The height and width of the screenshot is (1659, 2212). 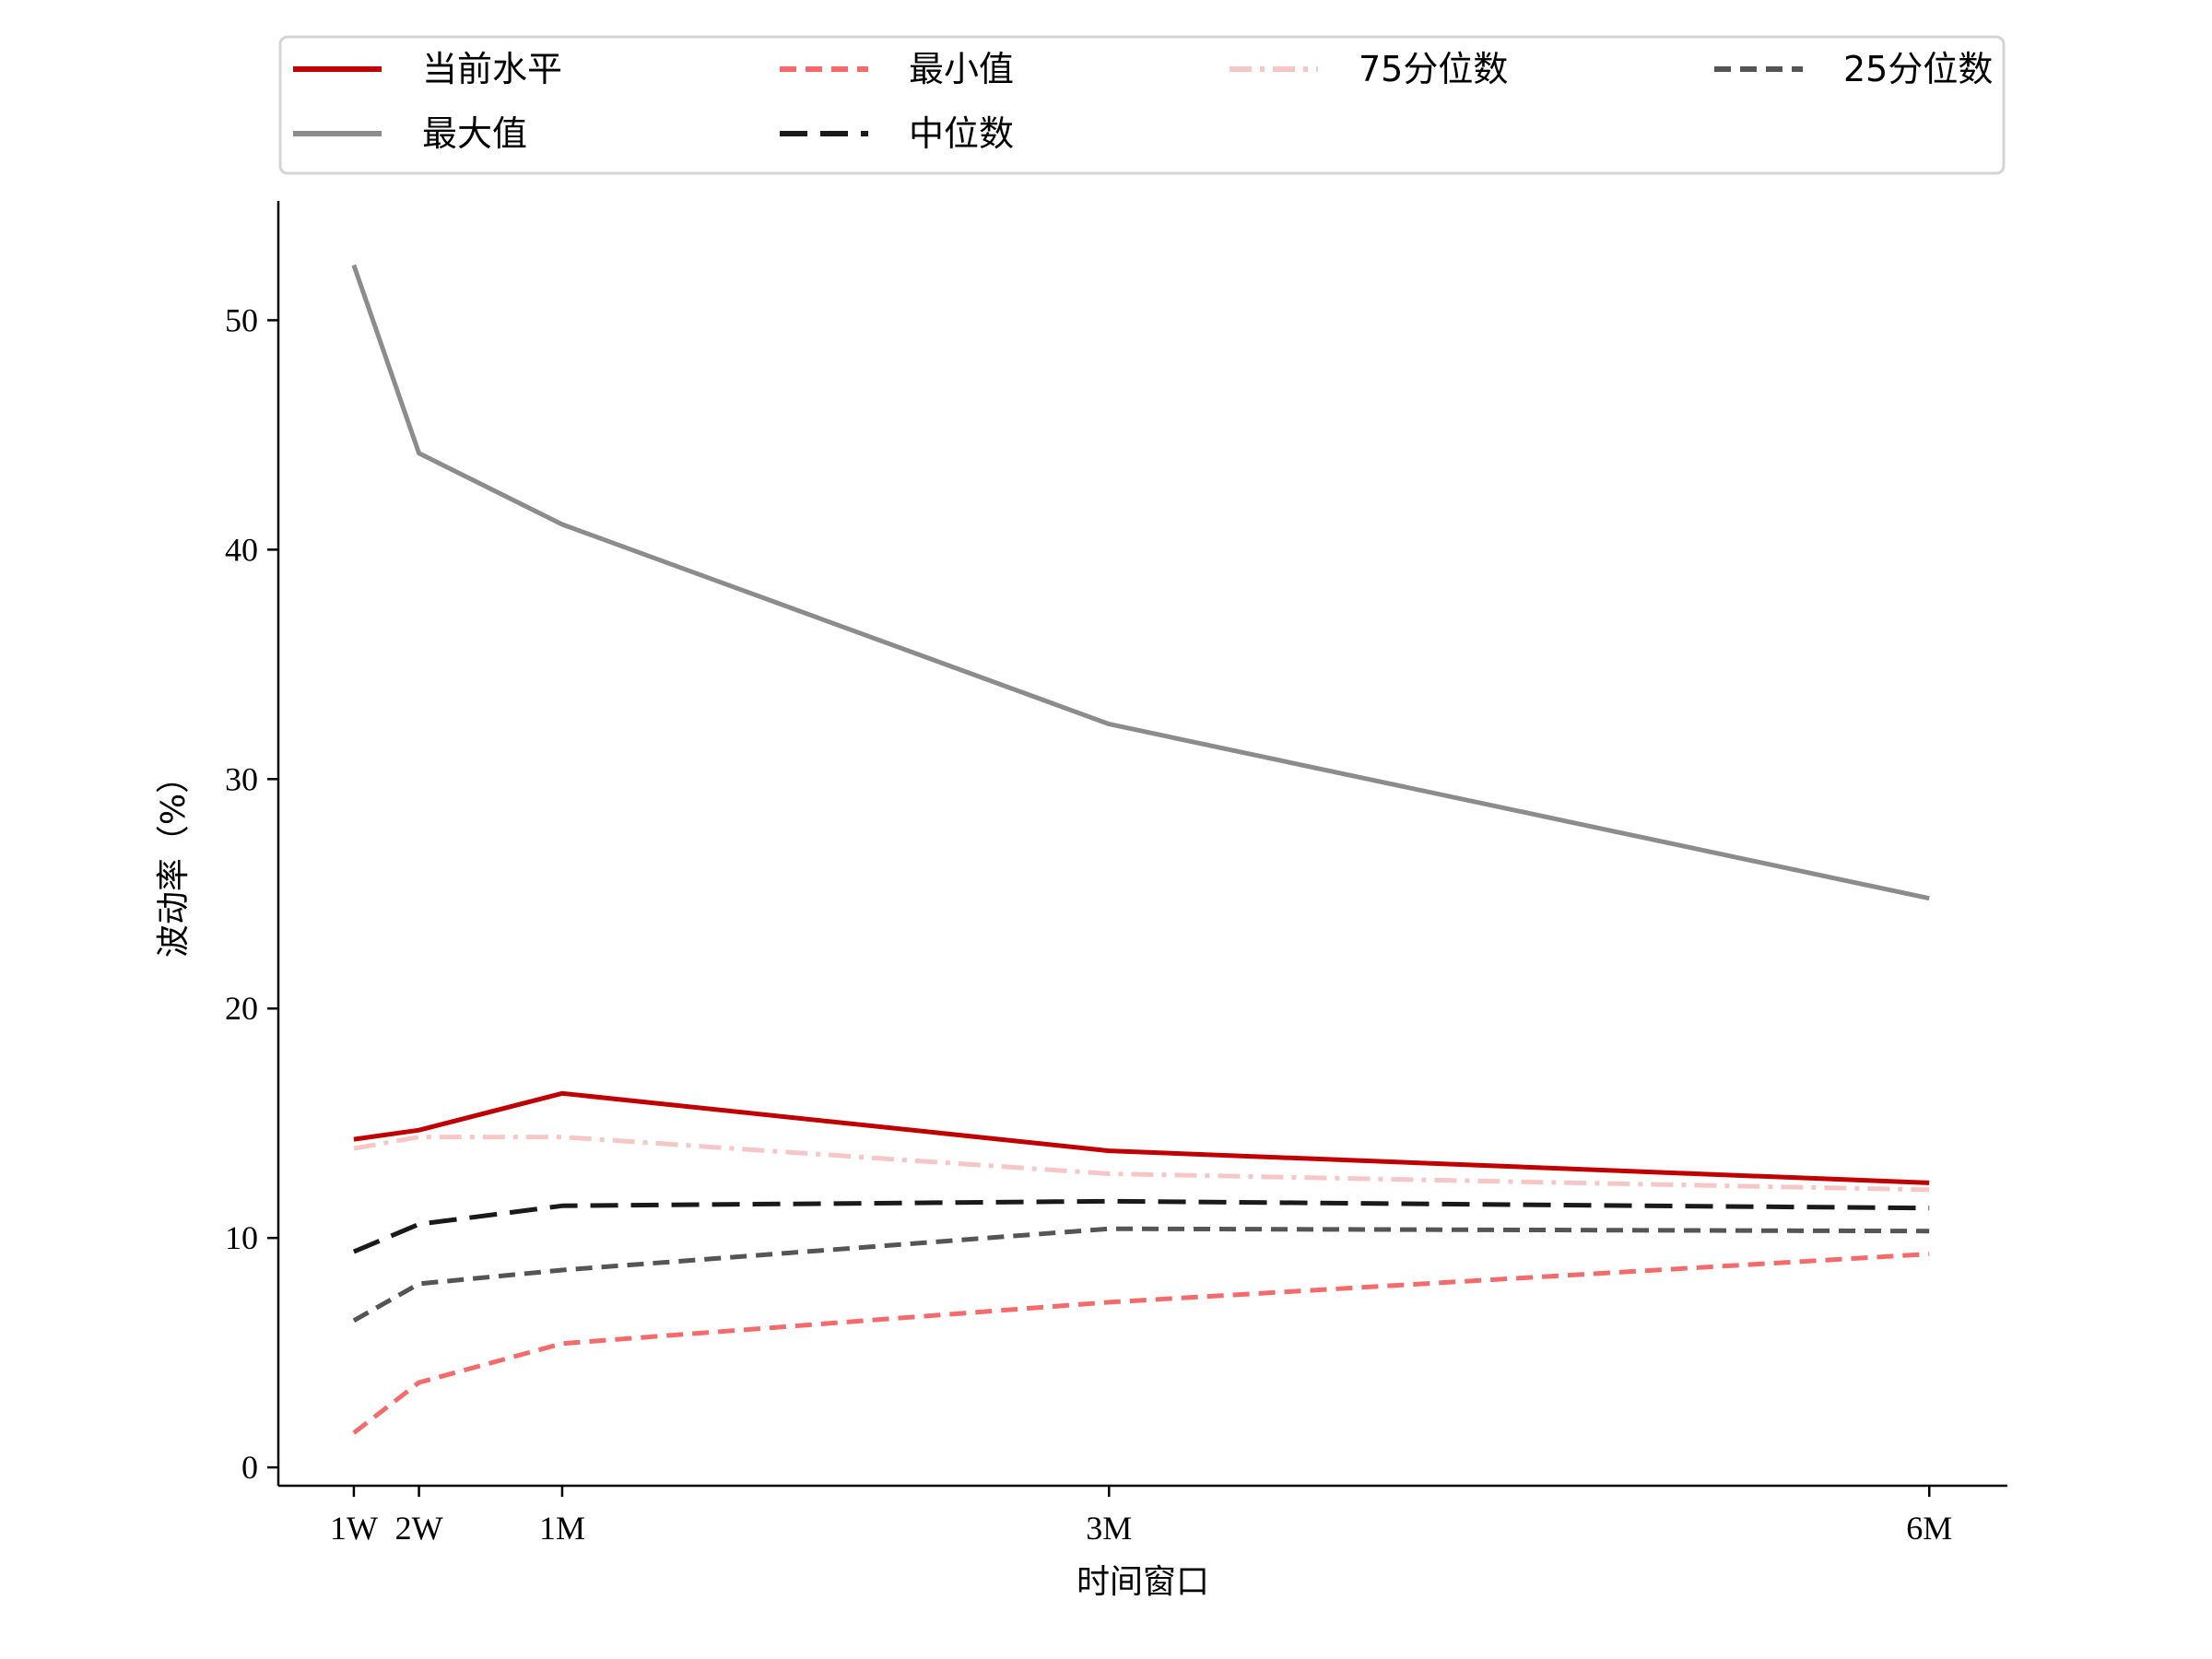 What do you see at coordinates (492, 69) in the screenshot?
I see `legend-label: 当前水平` at bounding box center [492, 69].